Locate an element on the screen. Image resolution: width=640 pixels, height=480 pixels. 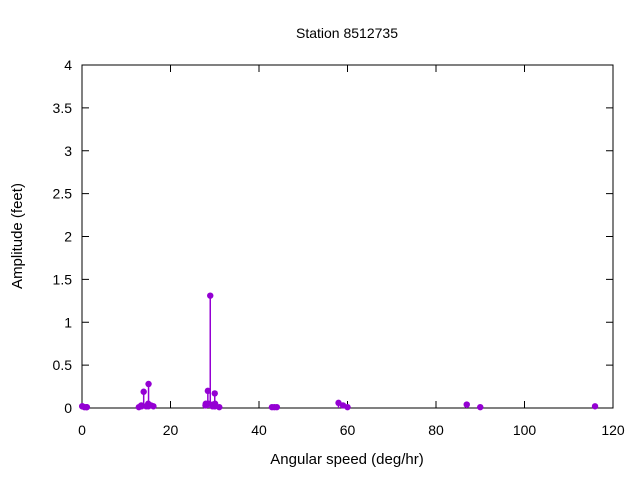
y-tick-label: 2 is located at coordinates (68, 237).